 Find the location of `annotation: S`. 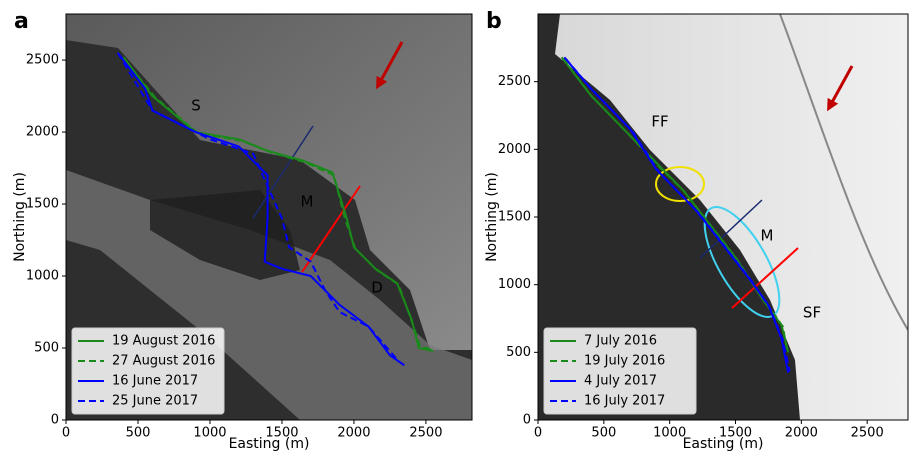

annotation: S is located at coordinates (196, 106).